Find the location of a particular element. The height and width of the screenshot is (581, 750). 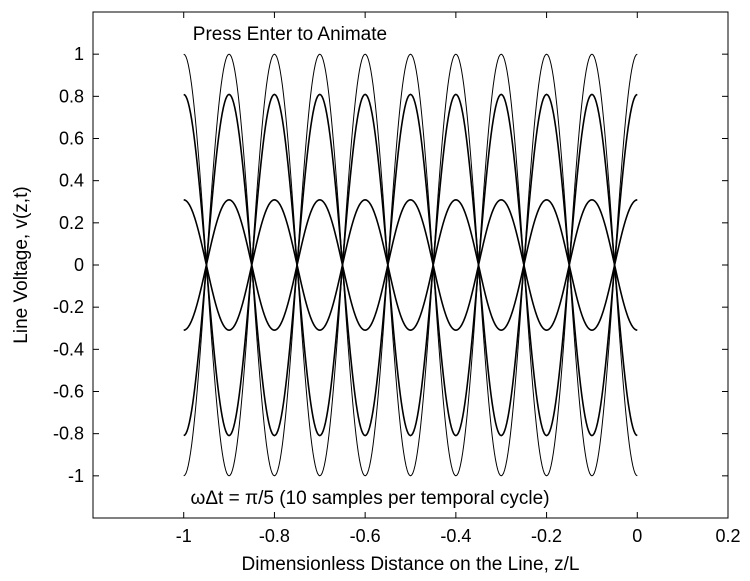

y-tick-label: -1 is located at coordinates (76, 476).